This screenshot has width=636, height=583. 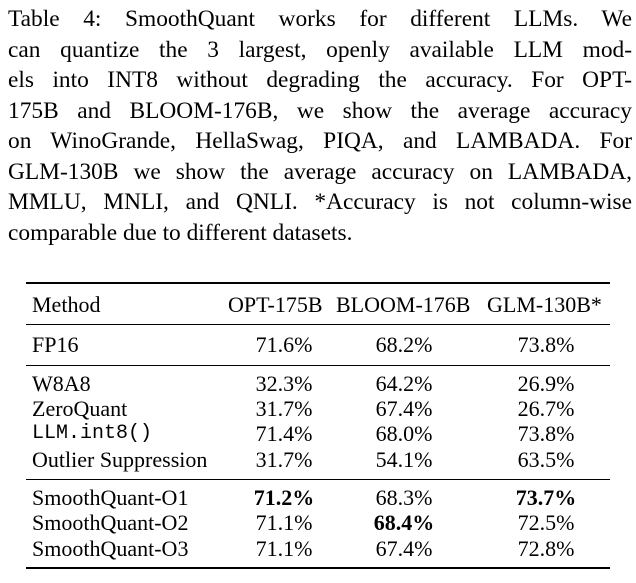 What do you see at coordinates (546, 383) in the screenshot?
I see `cell-glm: 26.9%` at bounding box center [546, 383].